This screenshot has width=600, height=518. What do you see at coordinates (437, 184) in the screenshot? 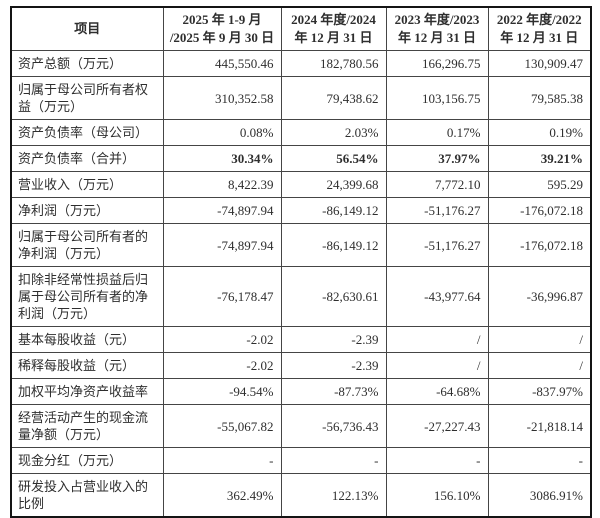
I see `cell-value: 7,772.10` at bounding box center [437, 184].